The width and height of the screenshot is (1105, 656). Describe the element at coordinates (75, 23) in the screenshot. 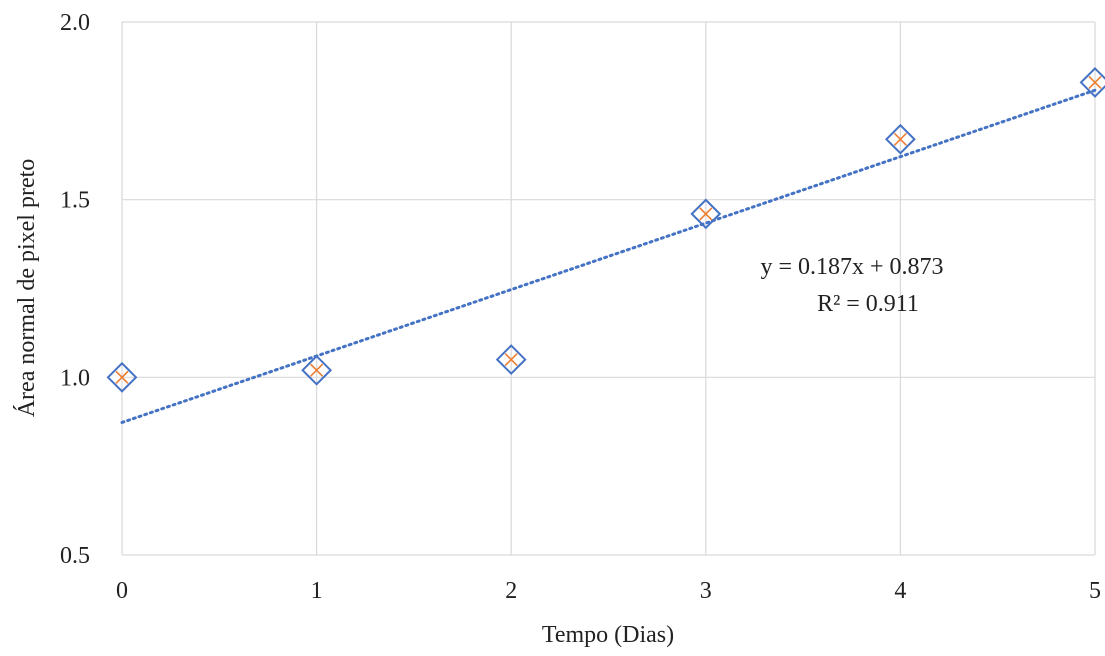

I see `y-tick-label: 2.0` at that location.